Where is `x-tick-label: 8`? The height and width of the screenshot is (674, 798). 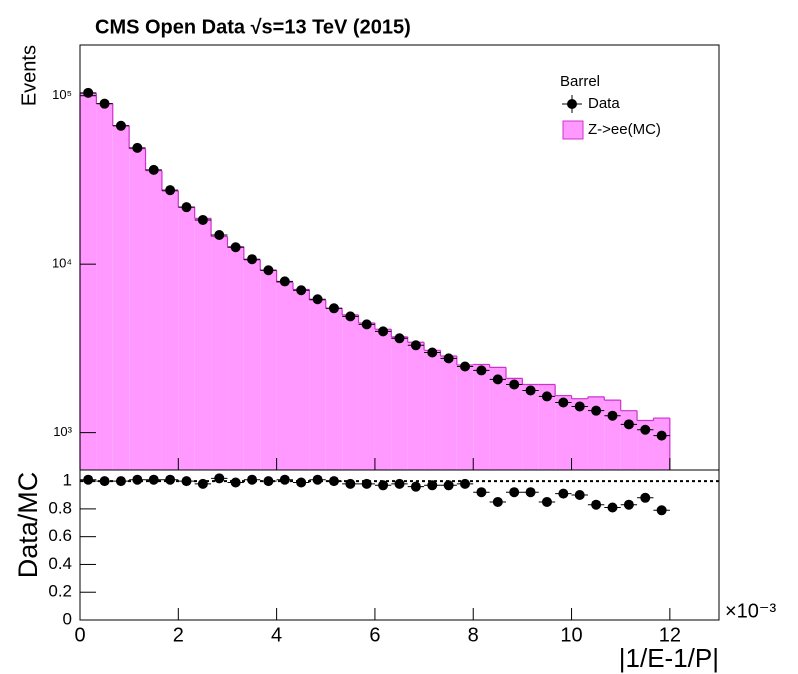 x-tick-label: 8 is located at coordinates (473, 635).